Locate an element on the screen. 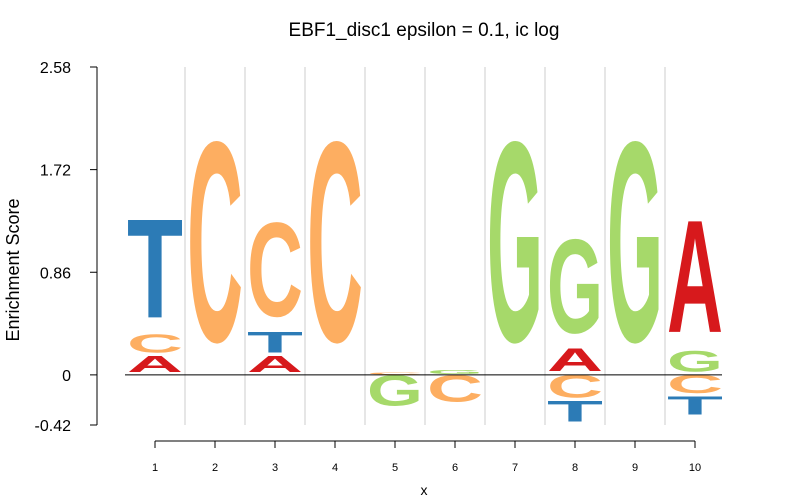 The height and width of the screenshot is (500, 800). x-tick-label: 10 is located at coordinates (695, 468).